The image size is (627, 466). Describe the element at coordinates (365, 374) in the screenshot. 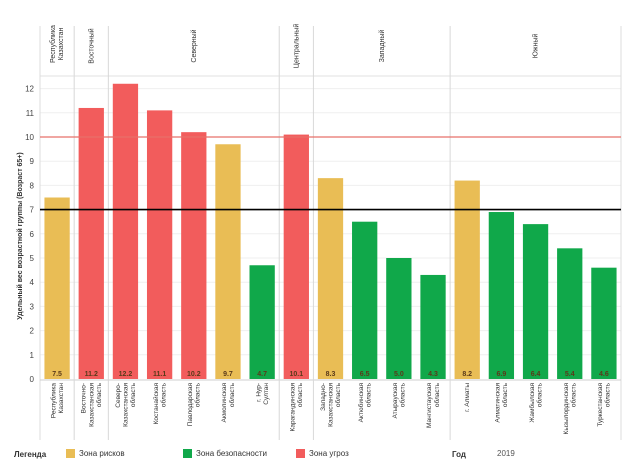

I see `bar-value-label: 6.5` at that location.